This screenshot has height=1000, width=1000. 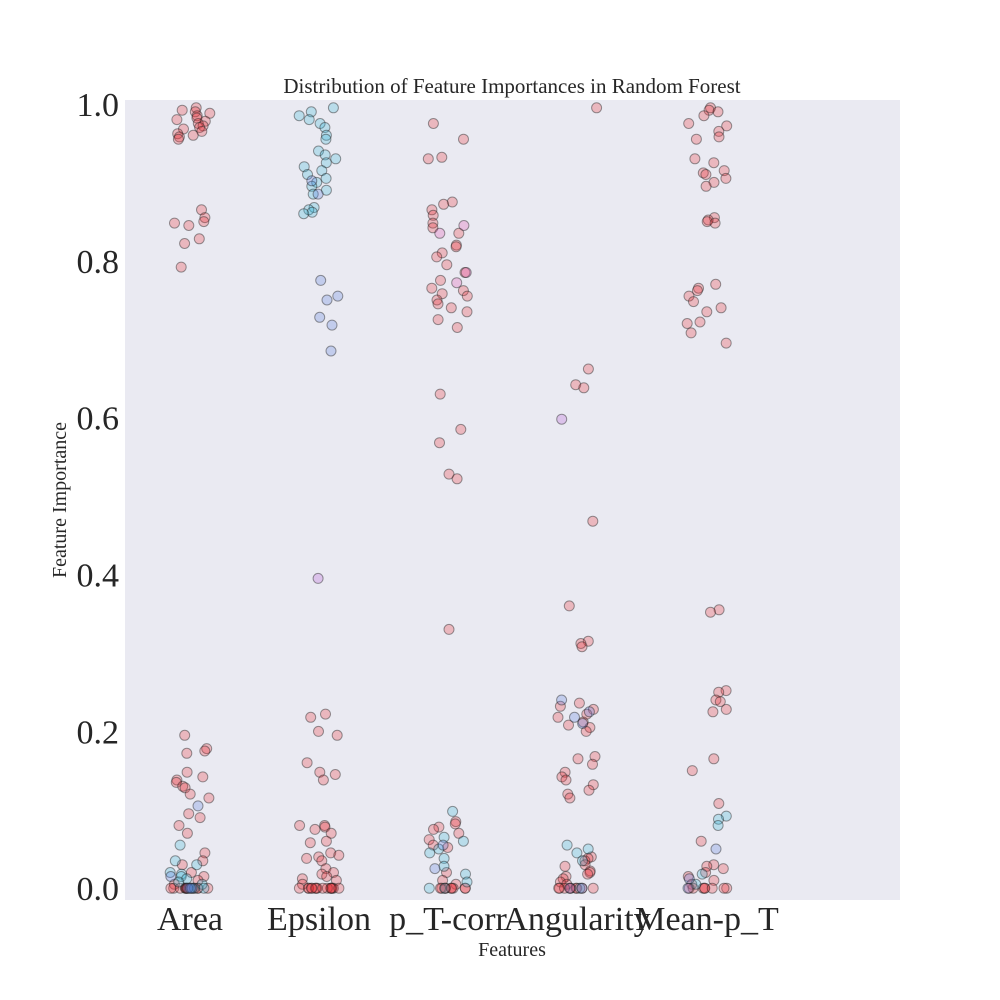 What do you see at coordinates (512, 950) in the screenshot?
I see `x-axis-label: Features` at bounding box center [512, 950].